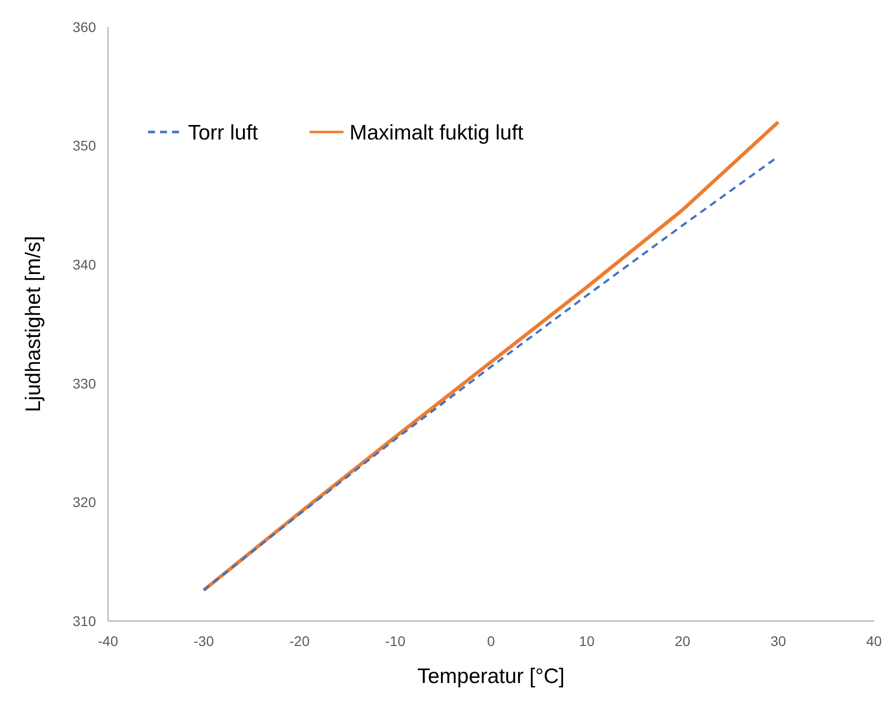 The image size is (894, 701). What do you see at coordinates (84, 620) in the screenshot?
I see `y-tick-label: 310` at bounding box center [84, 620].